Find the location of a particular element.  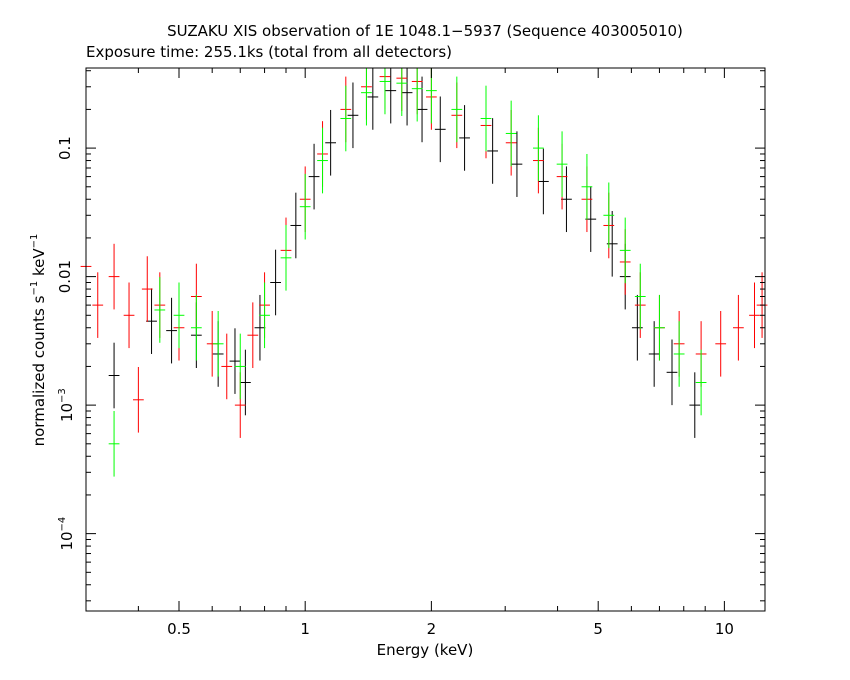

y-tick-label-exp: −3 is located at coordinates (62, 395).